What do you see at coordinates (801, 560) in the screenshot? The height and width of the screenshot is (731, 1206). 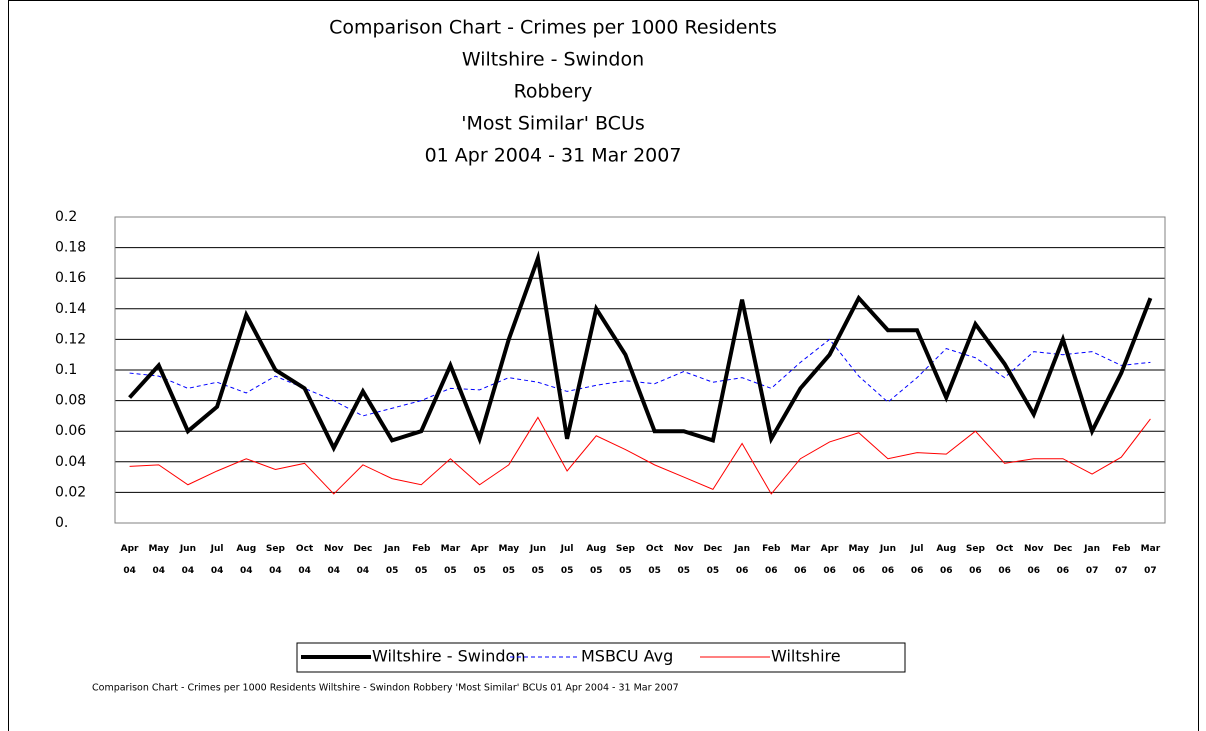 I see `x-tick-label: Mar 06` at bounding box center [801, 560].